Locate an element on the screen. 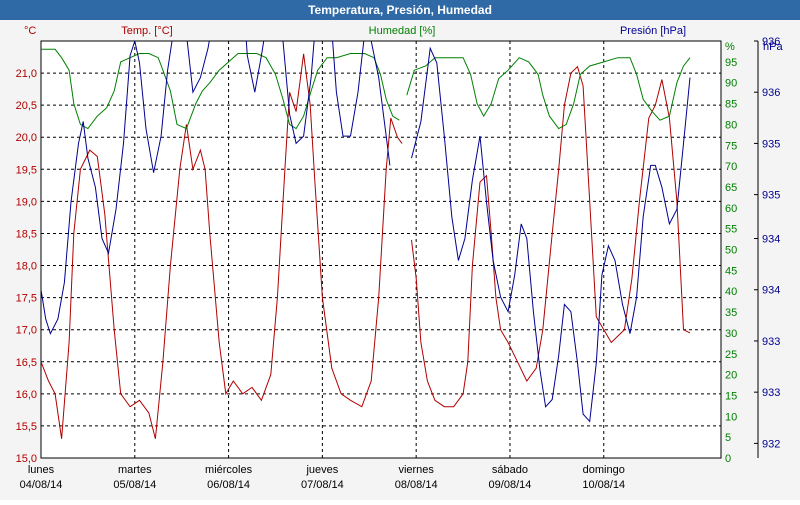  hum-tick-label: 80 is located at coordinates (731, 125).